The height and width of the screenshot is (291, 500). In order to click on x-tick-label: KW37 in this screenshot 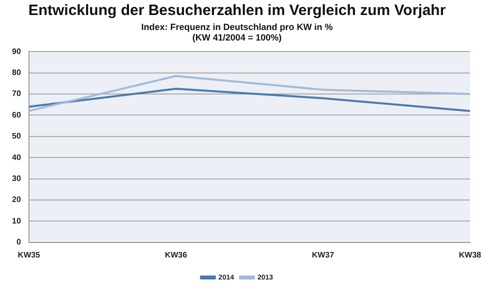, I will do `click(323, 255)`.